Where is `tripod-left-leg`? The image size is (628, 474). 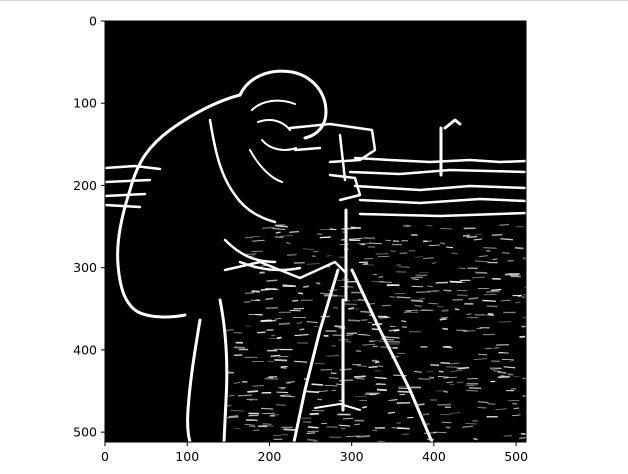 tripod-left-leg is located at coordinates (316, 355).